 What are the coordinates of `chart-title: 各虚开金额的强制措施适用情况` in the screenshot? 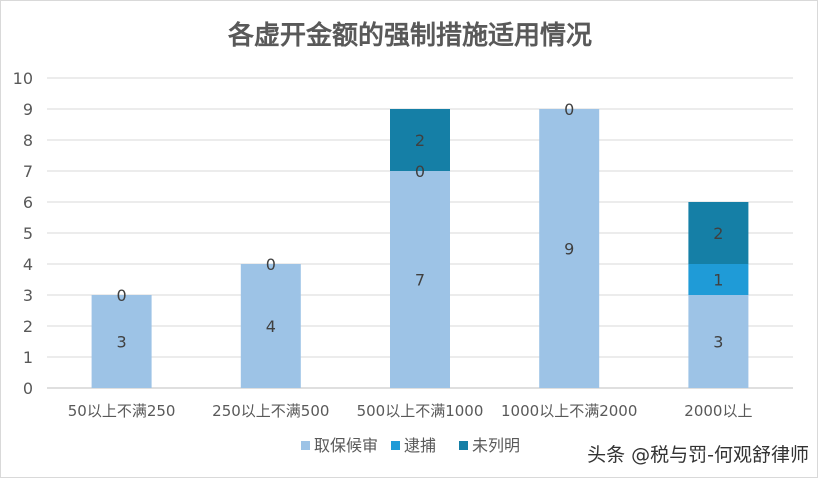 It's located at (409, 35).